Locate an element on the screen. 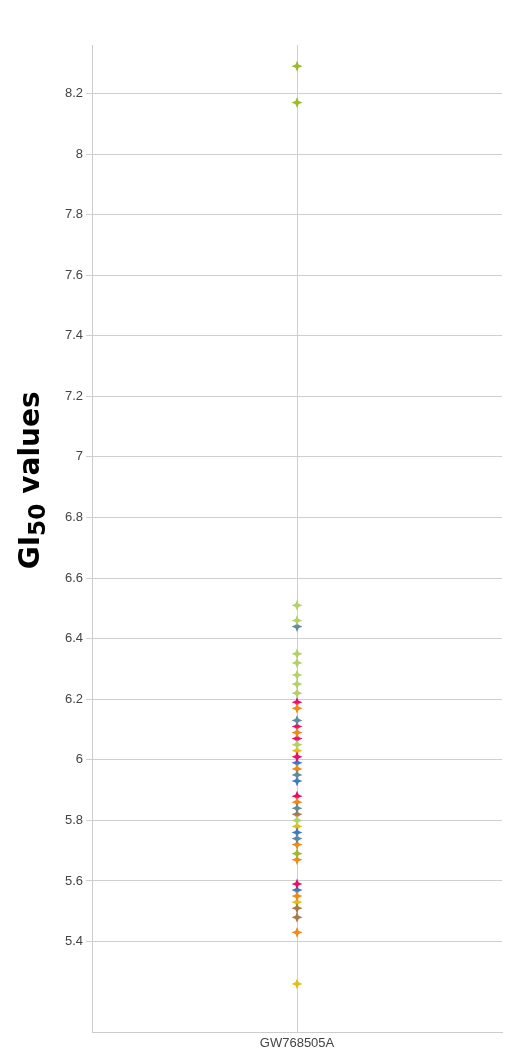 This screenshot has width=516, height=1058. x-tick-label: GW768505A is located at coordinates (297, 1042).